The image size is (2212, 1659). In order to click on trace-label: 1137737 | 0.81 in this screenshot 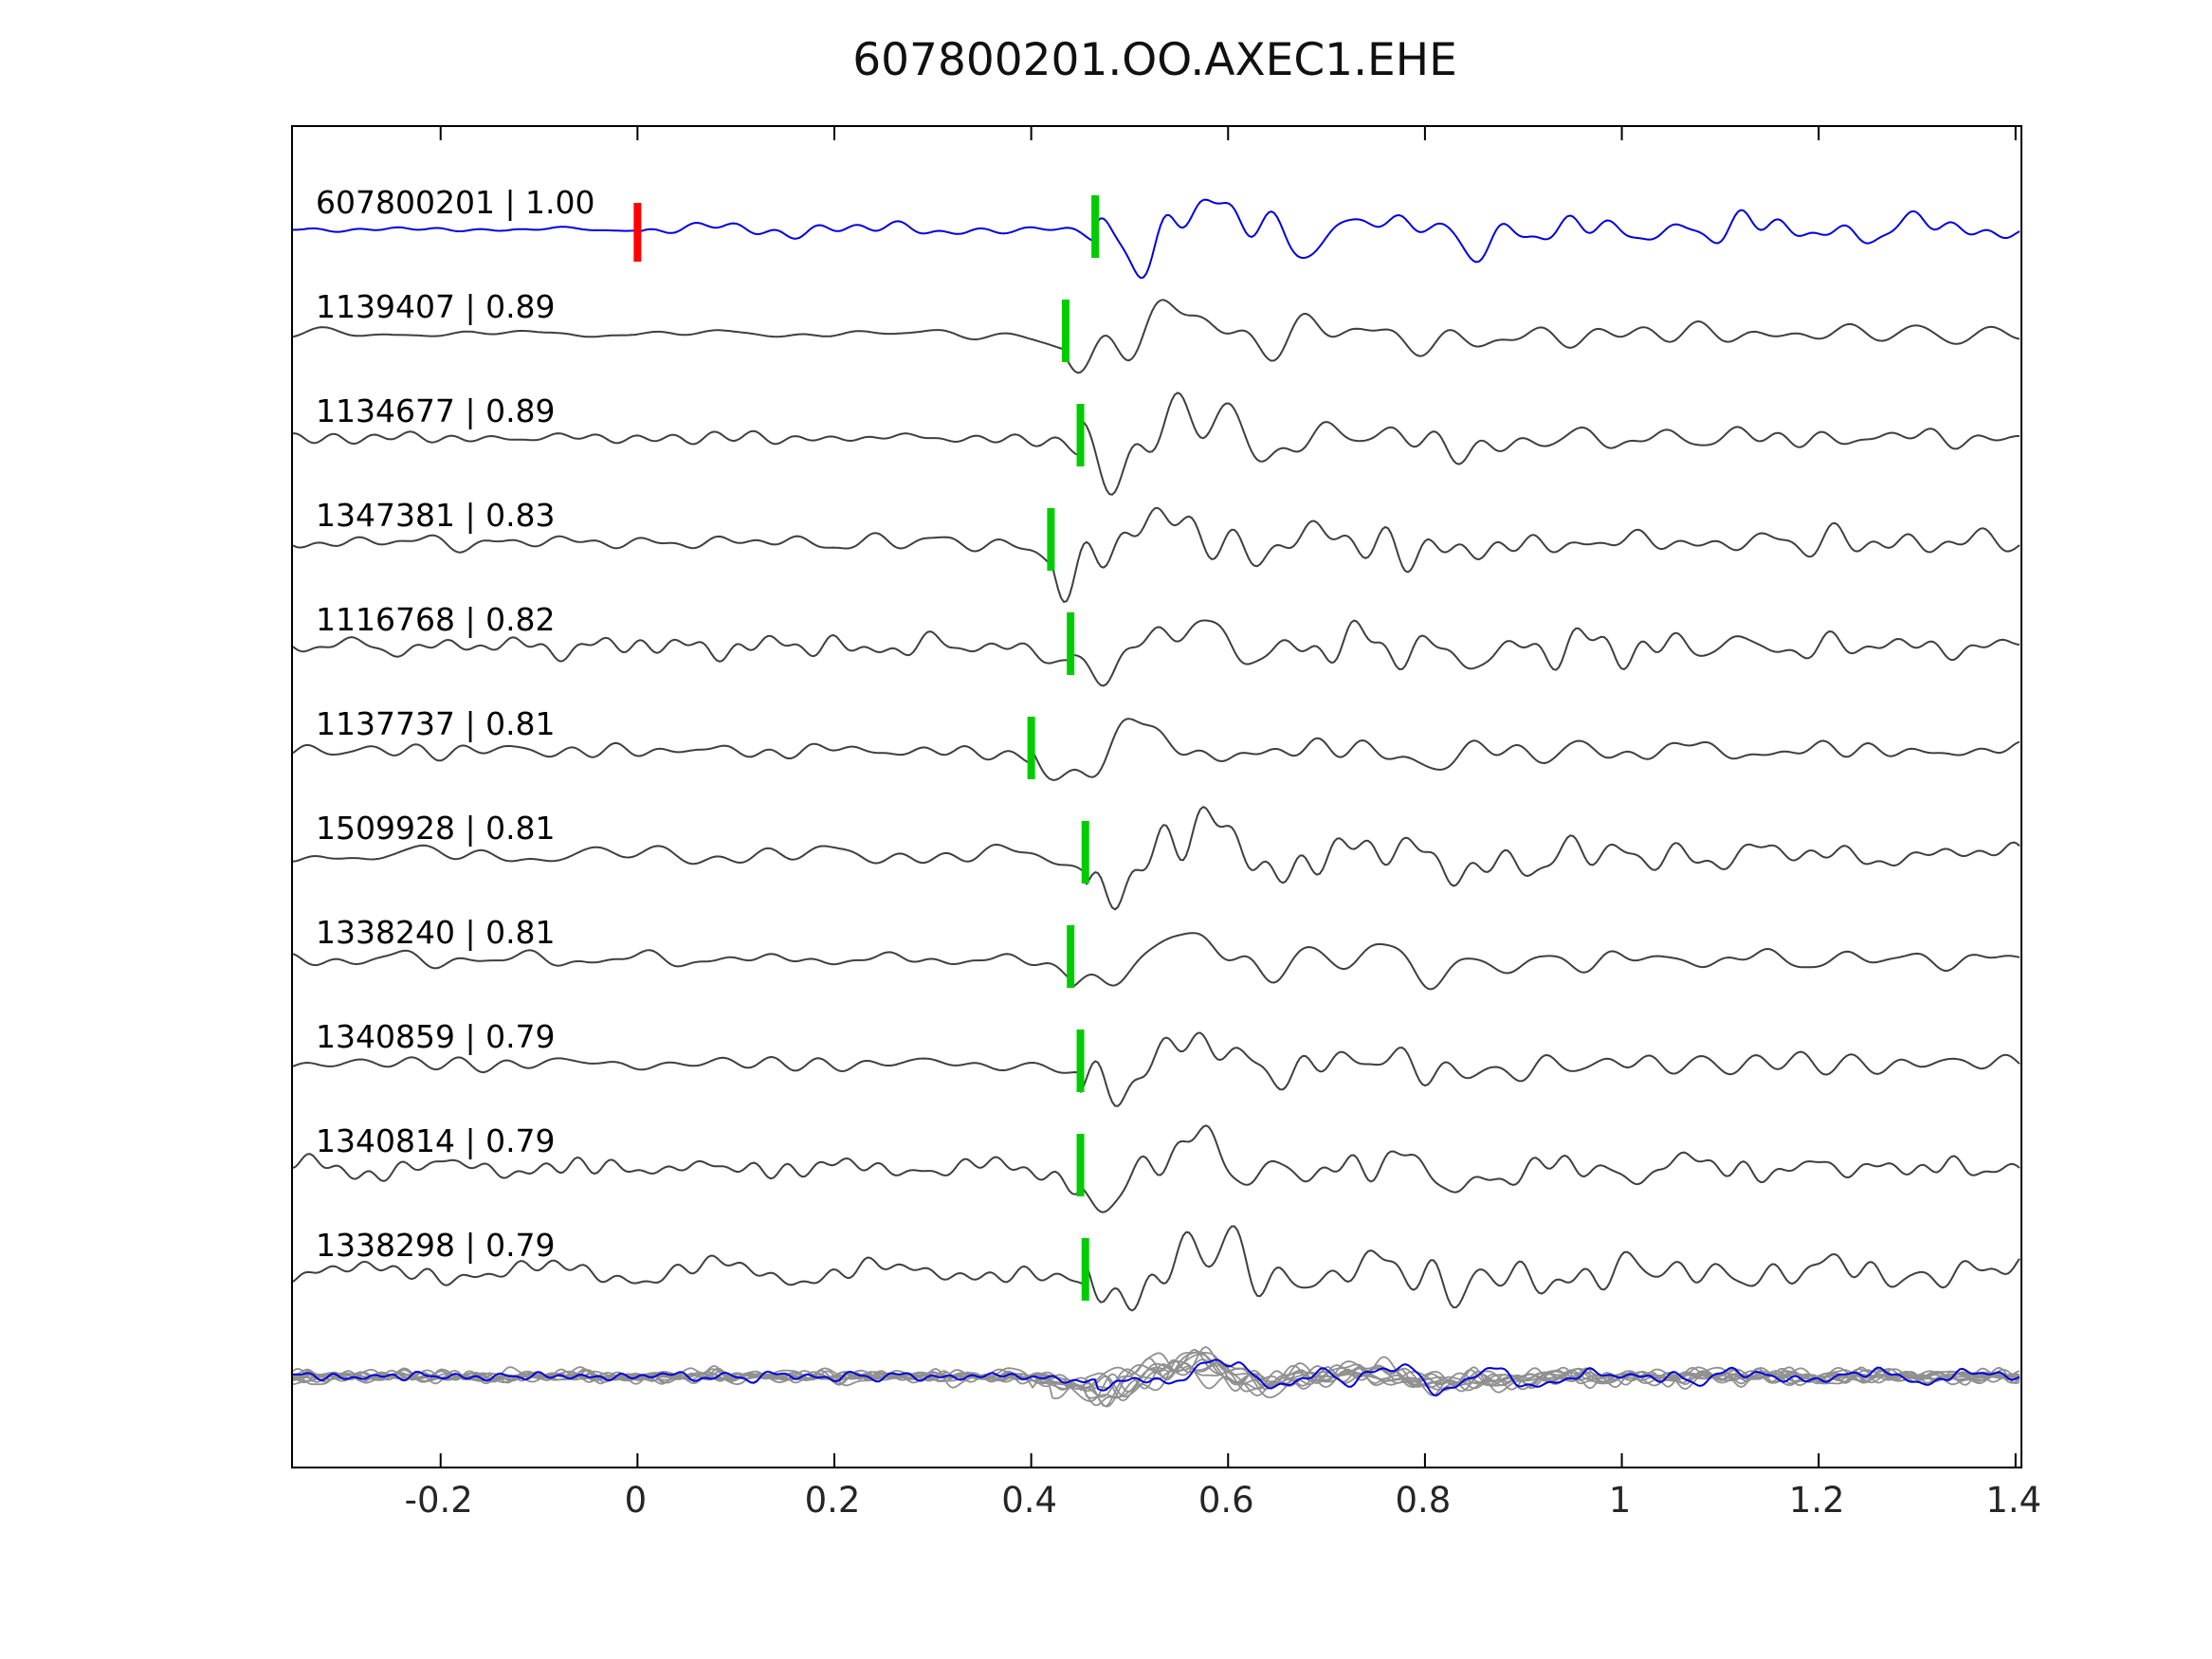, I will do `click(436, 723)`.